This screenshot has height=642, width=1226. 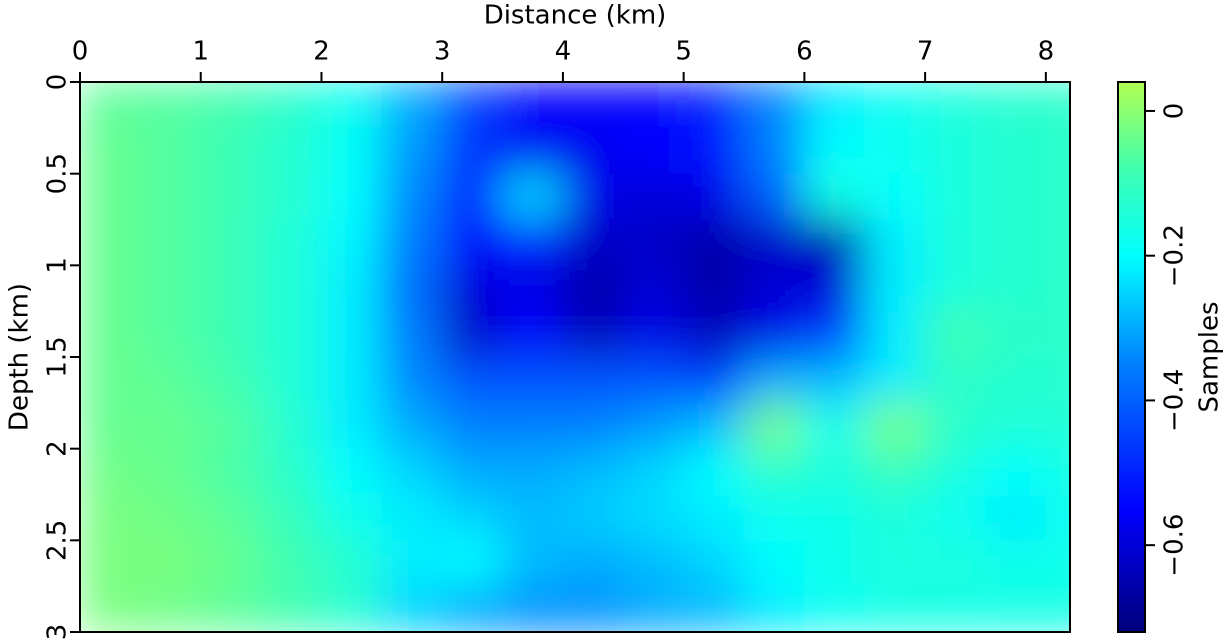 I want to click on x-tick-label: 1, so click(x=200, y=52).